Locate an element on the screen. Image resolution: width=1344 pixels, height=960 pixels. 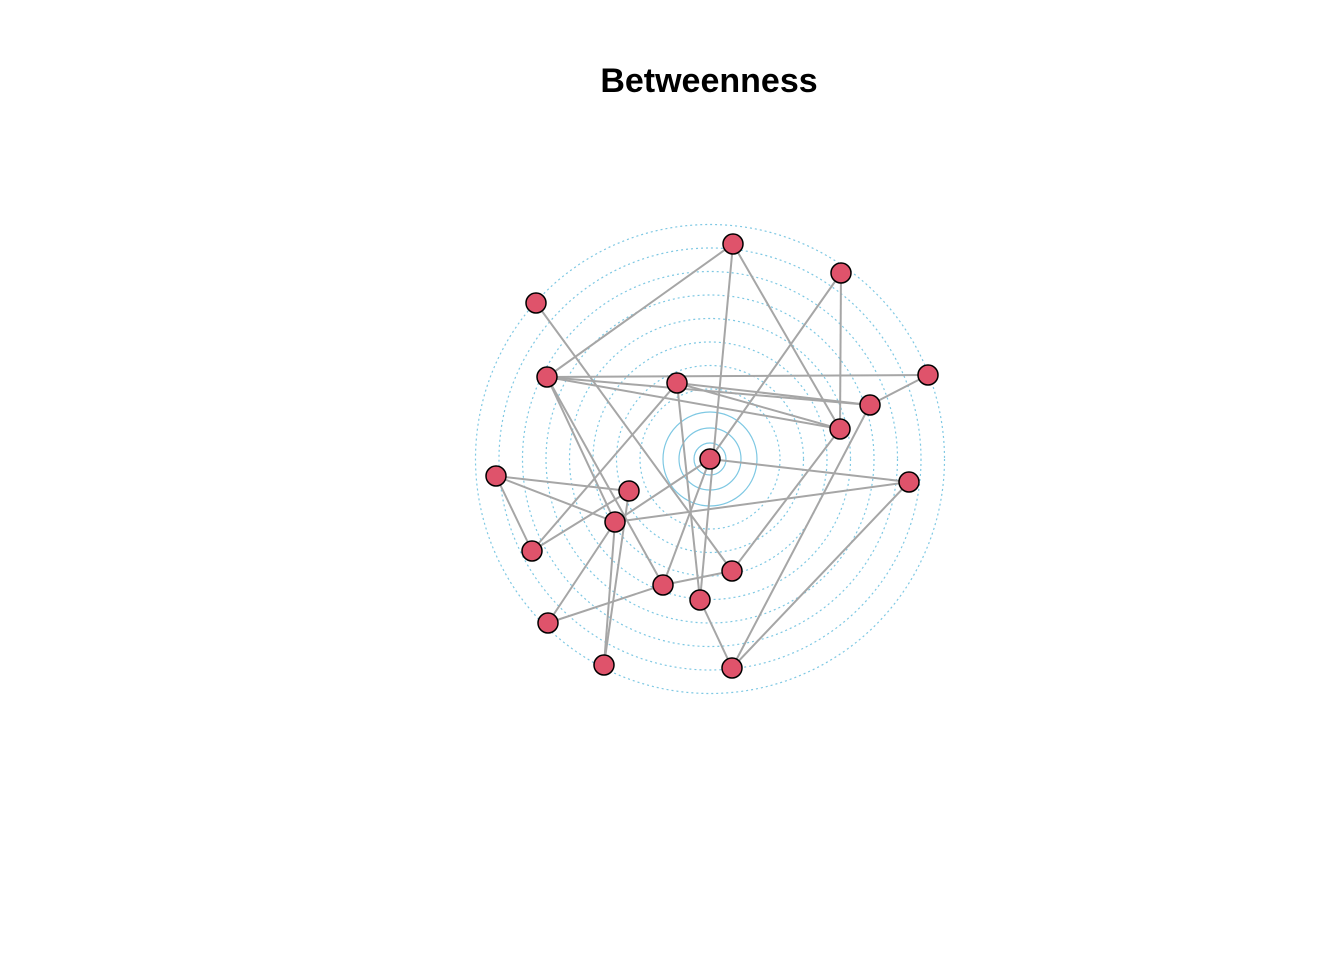
plot-title: Betweenness is located at coordinates (708, 81).